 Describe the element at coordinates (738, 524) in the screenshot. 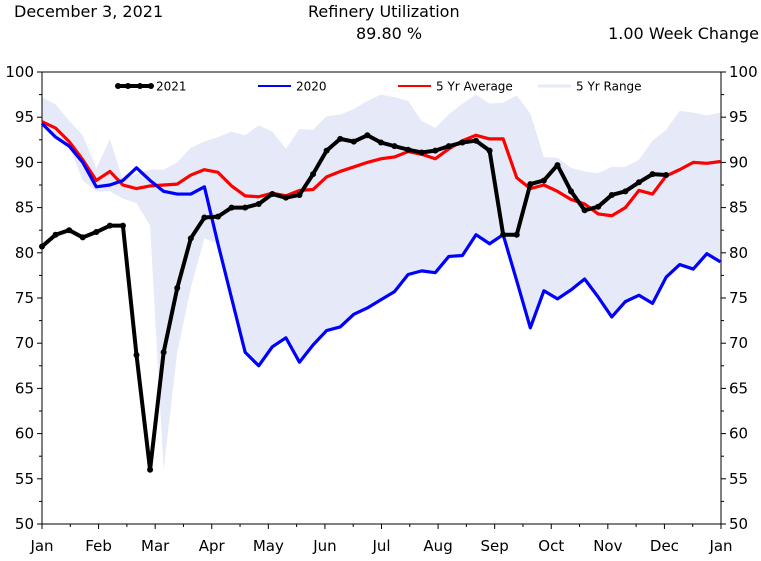

I see `y-tick-label-right: 50` at that location.